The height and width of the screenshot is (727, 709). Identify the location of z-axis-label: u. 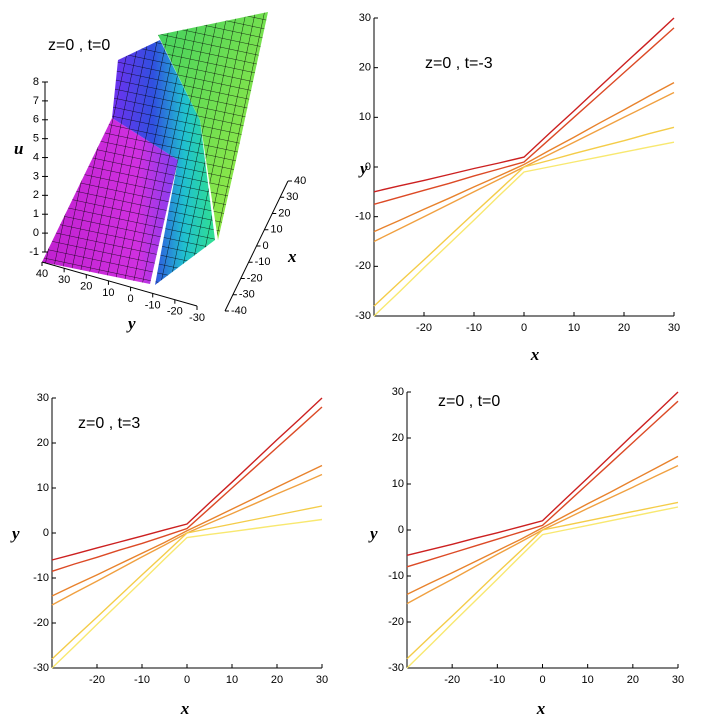
(18, 148).